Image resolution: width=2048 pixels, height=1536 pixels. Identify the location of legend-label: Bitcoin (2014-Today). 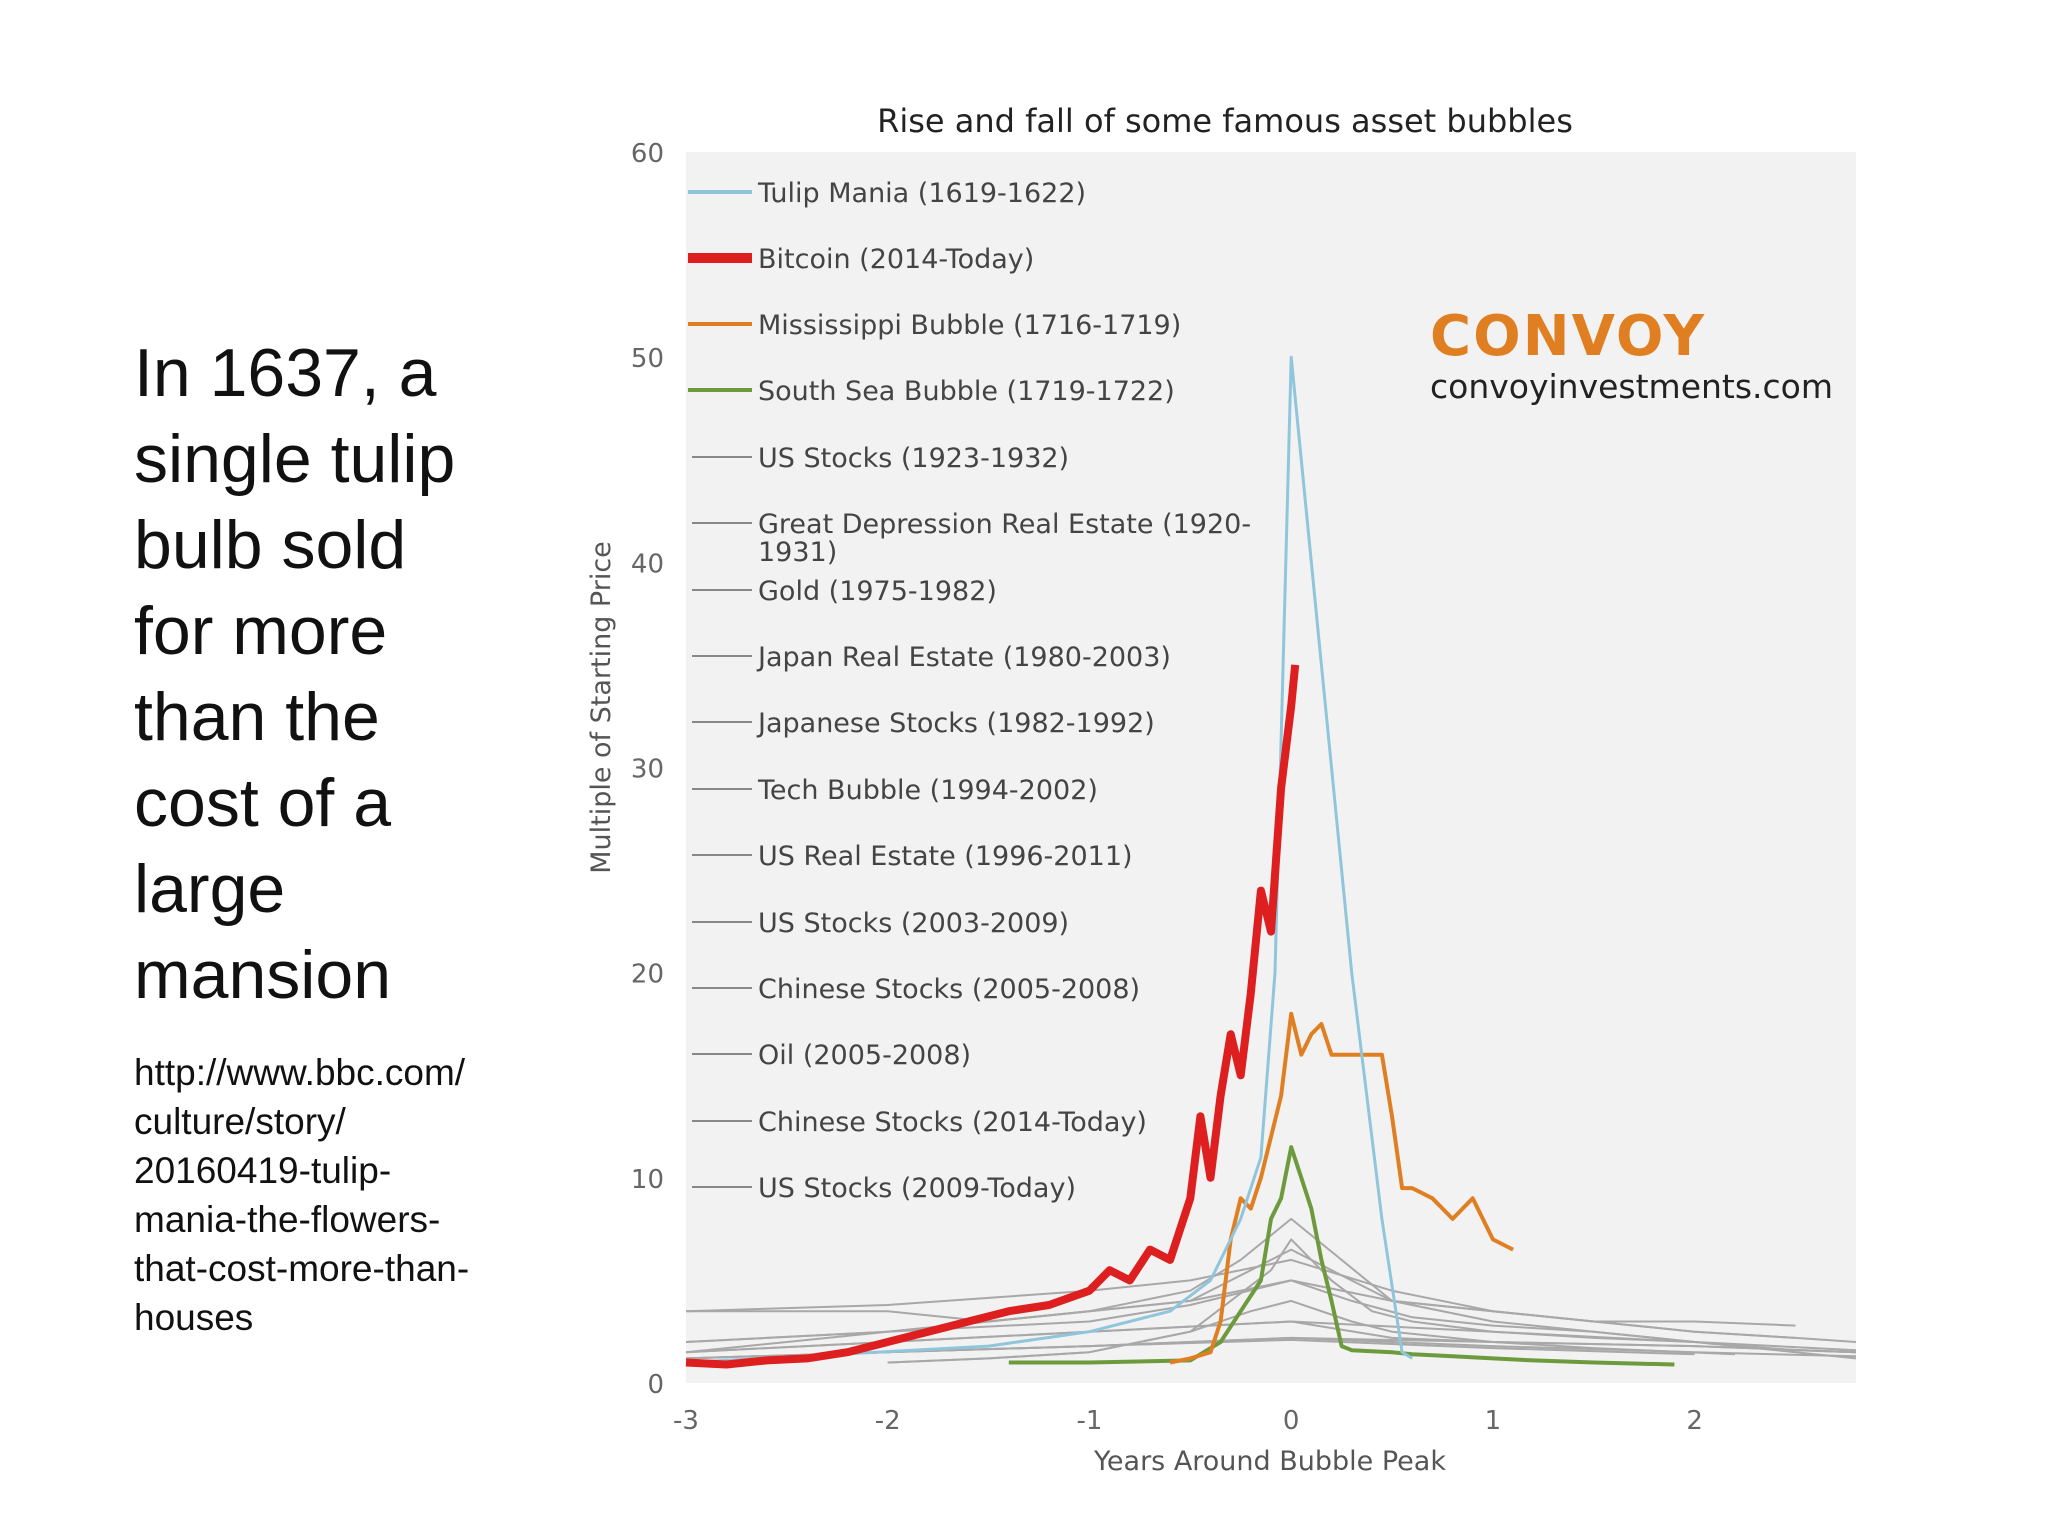
(896, 259).